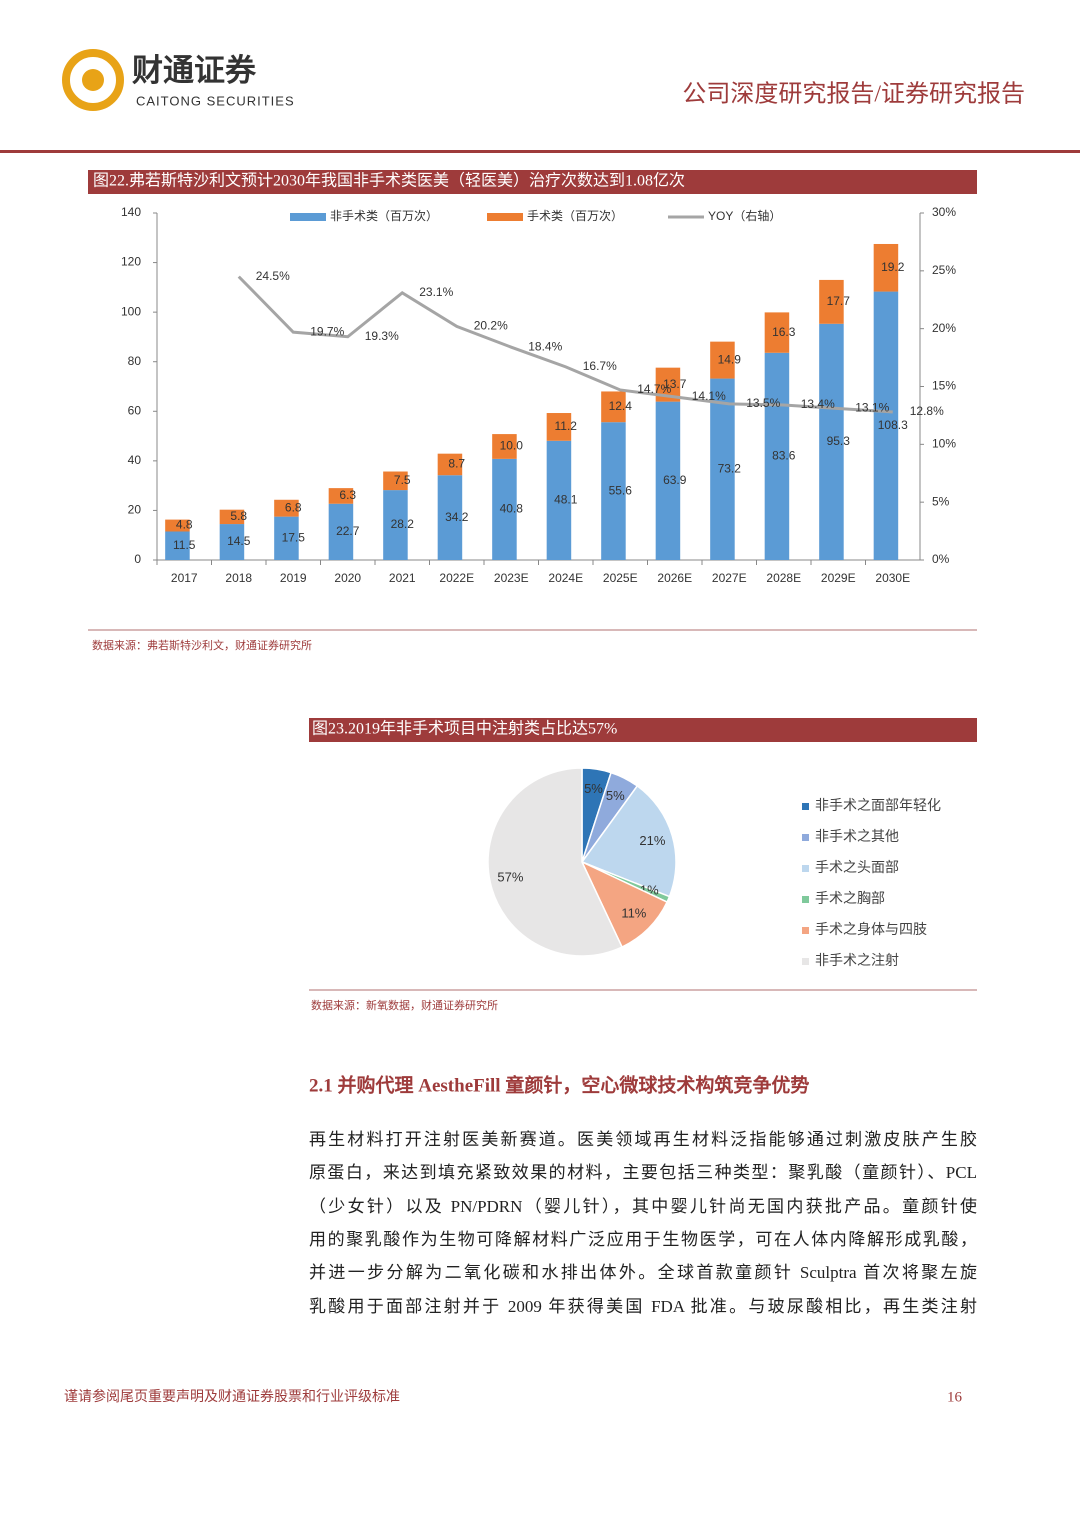 The width and height of the screenshot is (1080, 1526). I want to click on data-label: 23.1%, so click(436, 292).